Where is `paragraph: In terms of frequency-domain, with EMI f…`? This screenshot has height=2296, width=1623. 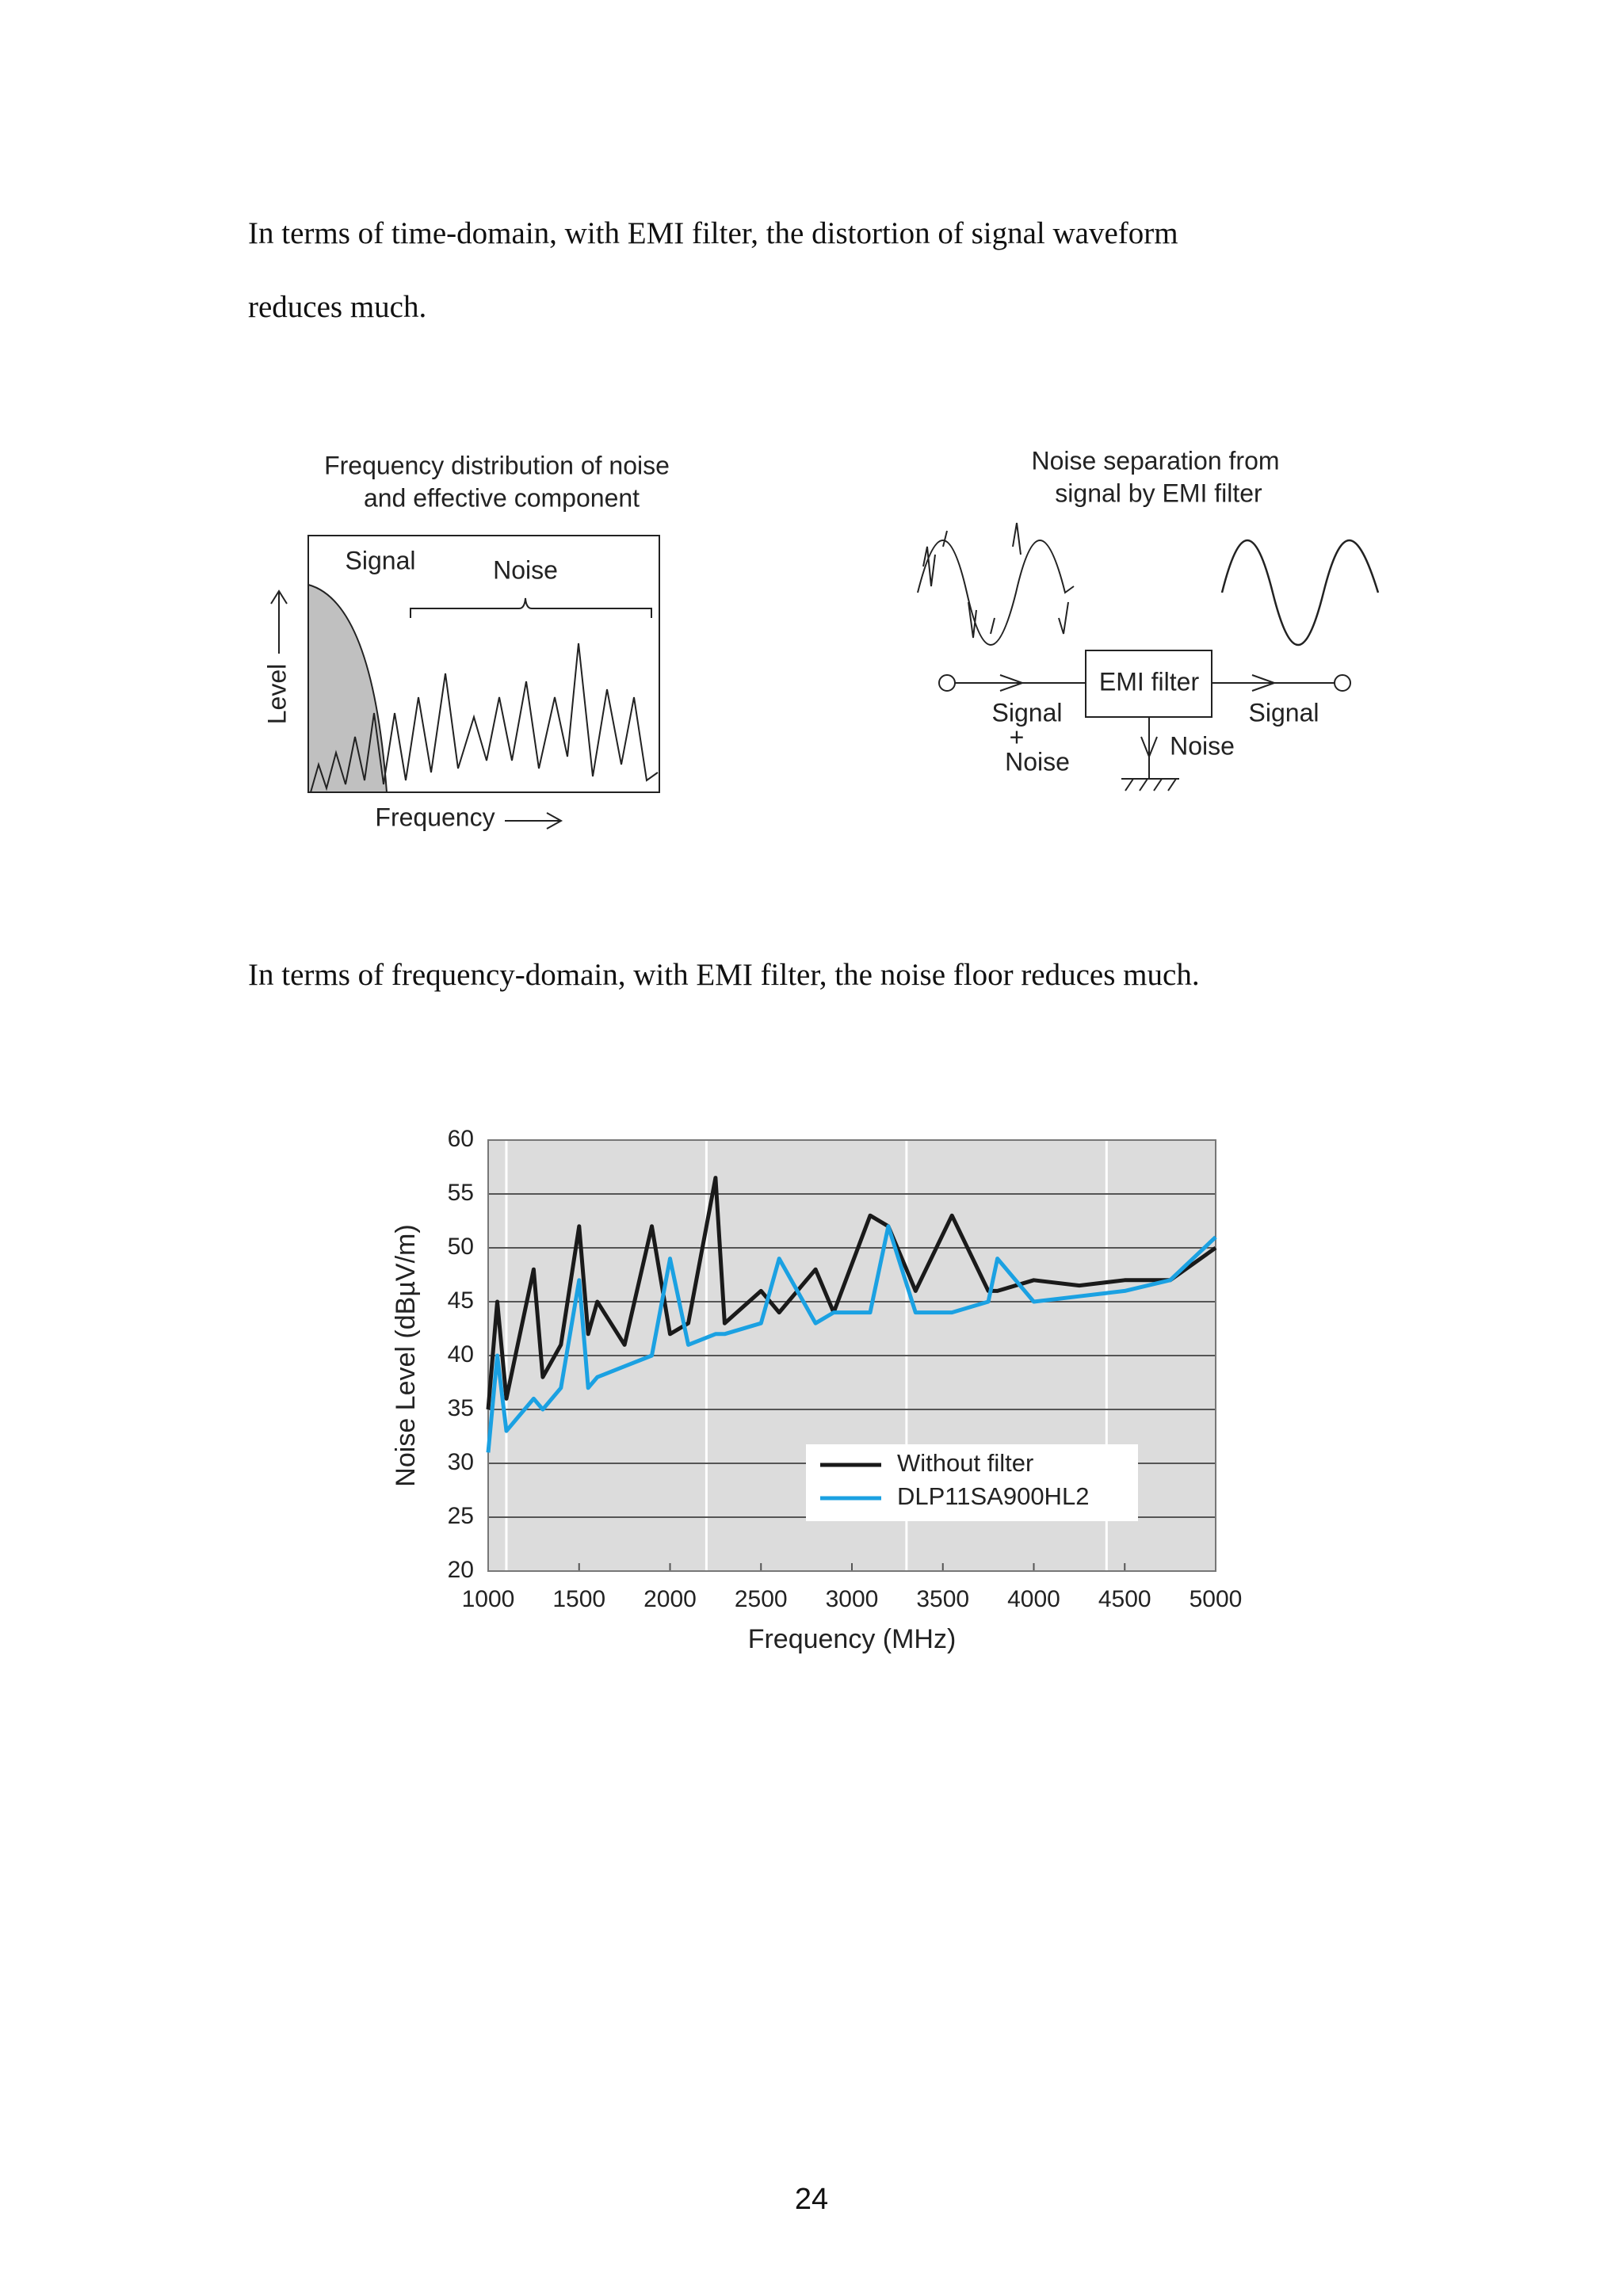 paragraph: In terms of frequency-domain, with EMI f… is located at coordinates (724, 975).